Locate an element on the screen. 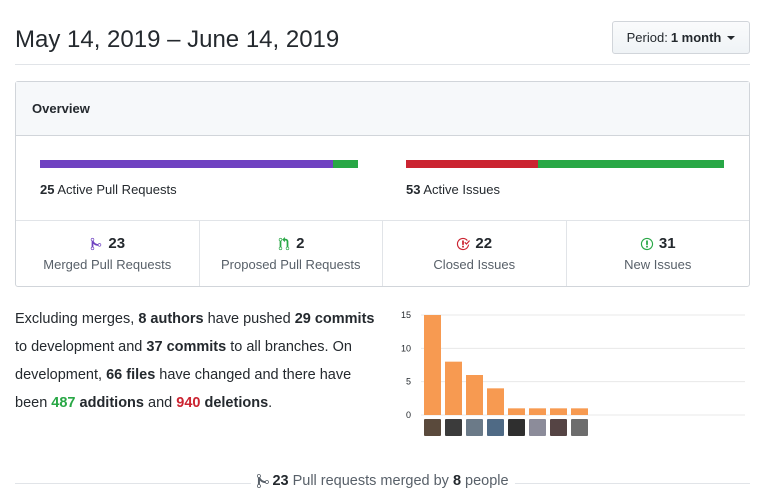  issues-bar is located at coordinates (565, 164).